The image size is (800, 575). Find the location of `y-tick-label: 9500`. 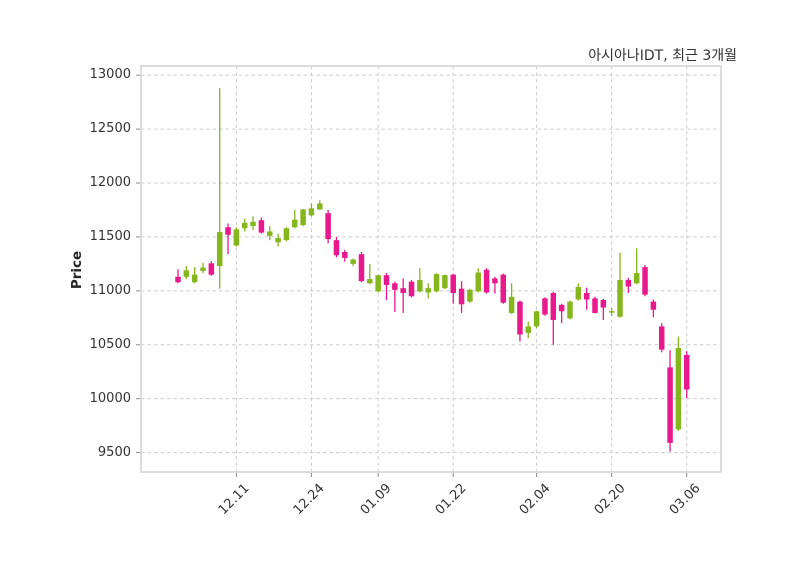

y-tick-label: 9500 is located at coordinates (114, 452).